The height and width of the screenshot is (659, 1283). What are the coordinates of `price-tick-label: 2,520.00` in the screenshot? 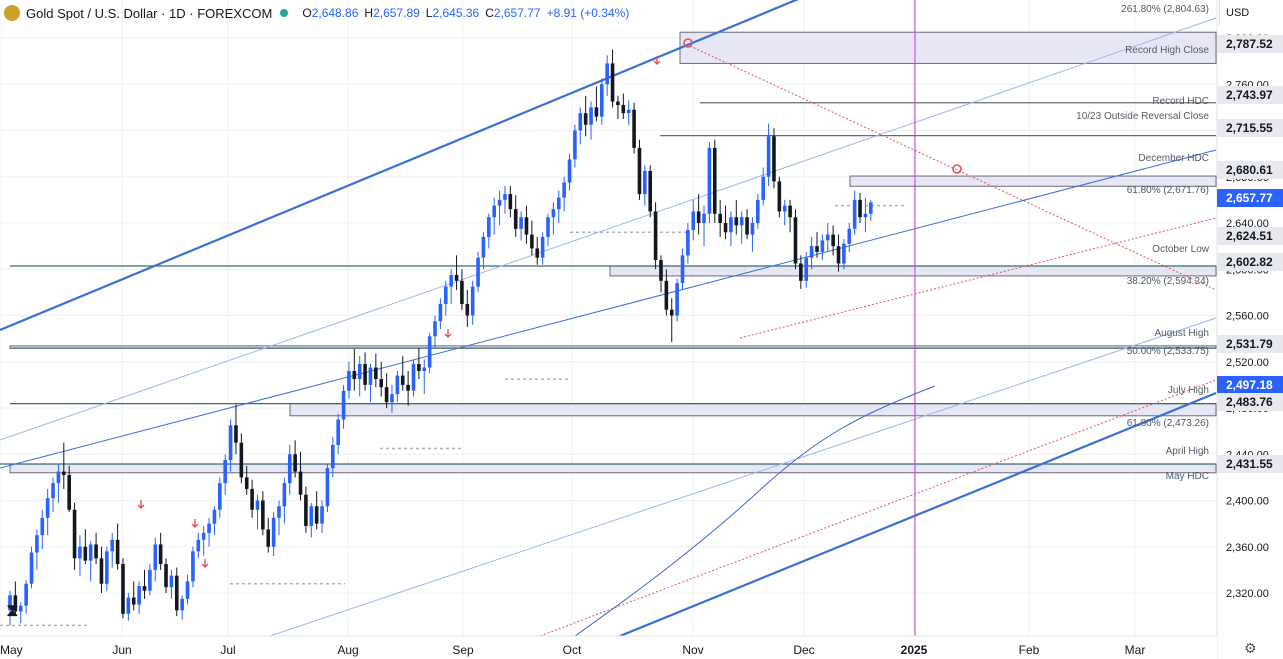 It's located at (1247, 363).